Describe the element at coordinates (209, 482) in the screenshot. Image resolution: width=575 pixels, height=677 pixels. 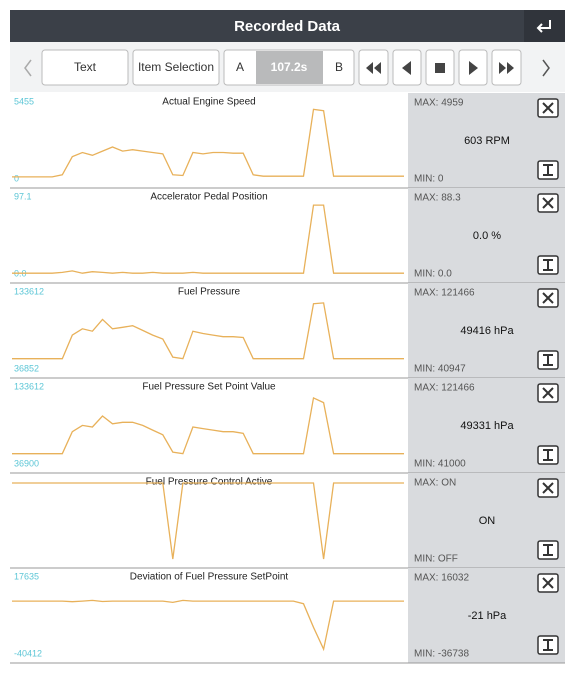
I see `panel-title: Fuel Pressure Control Active` at that location.